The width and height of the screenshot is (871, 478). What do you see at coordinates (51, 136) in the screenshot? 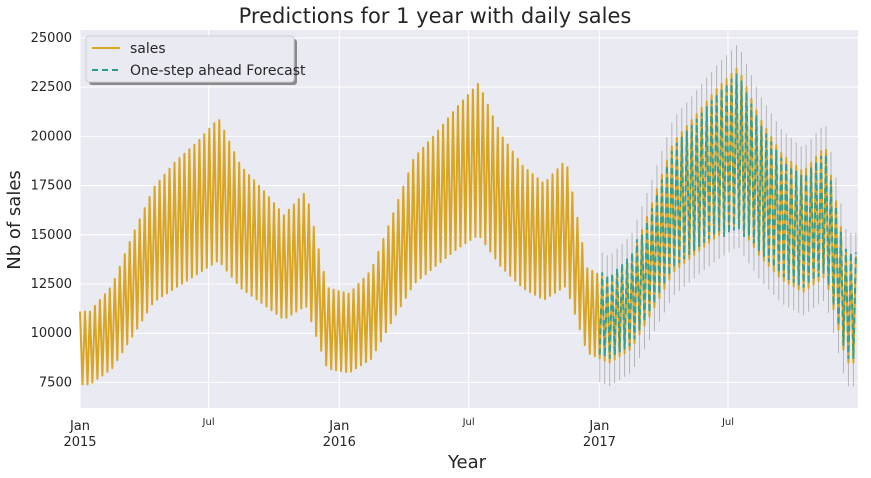
I see `y-tick-label: 20000` at bounding box center [51, 136].